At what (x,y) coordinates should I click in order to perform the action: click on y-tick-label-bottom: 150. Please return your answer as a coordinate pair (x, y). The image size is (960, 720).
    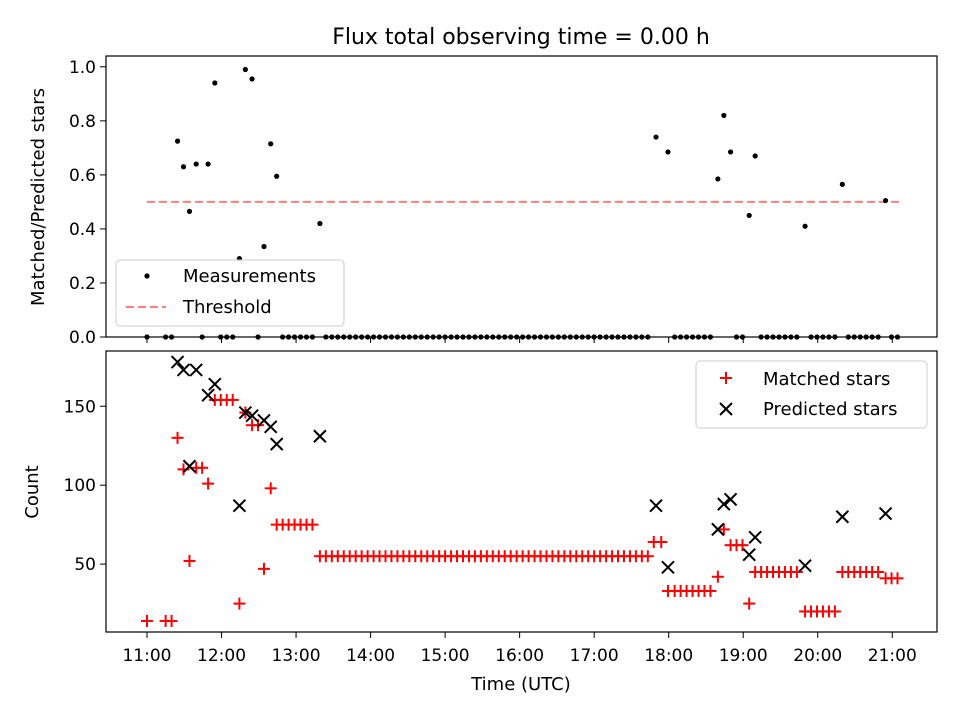
    Looking at the image, I should click on (80, 407).